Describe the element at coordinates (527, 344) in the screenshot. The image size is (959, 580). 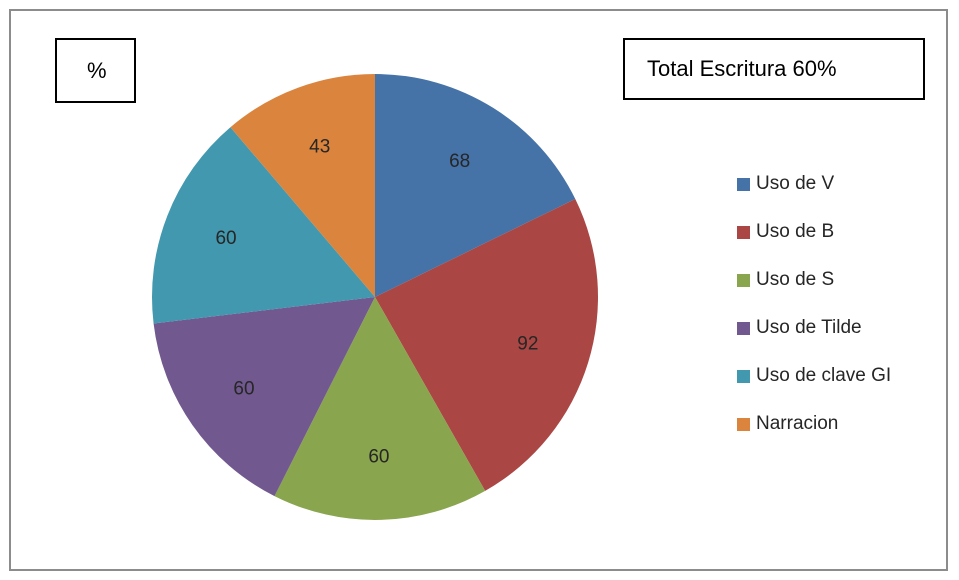
I see `data-label-uso-de-b: 92` at that location.